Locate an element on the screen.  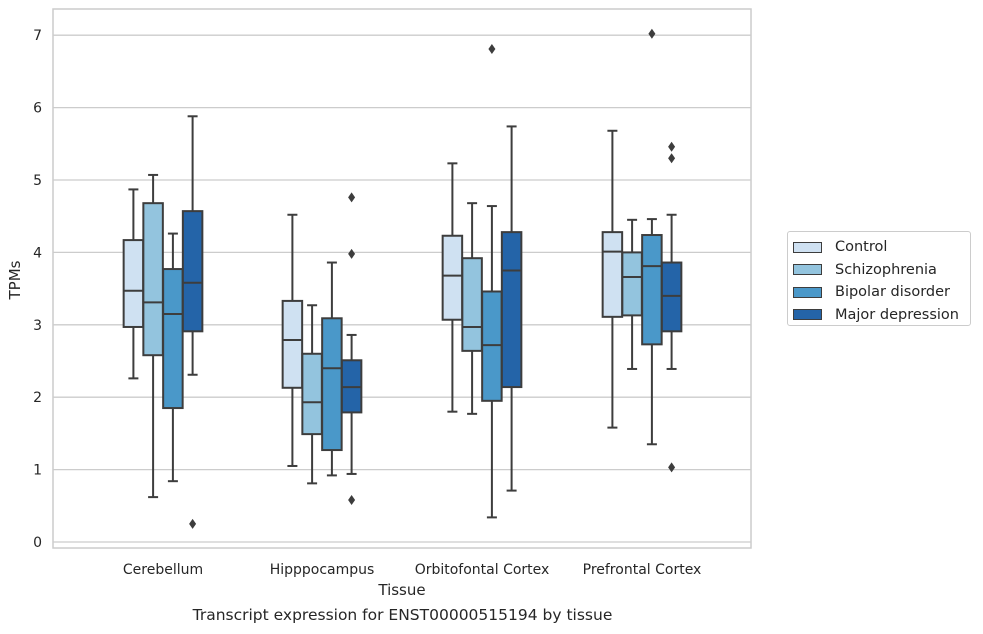
y-axis-title: TPMs is located at coordinates (15, 280).